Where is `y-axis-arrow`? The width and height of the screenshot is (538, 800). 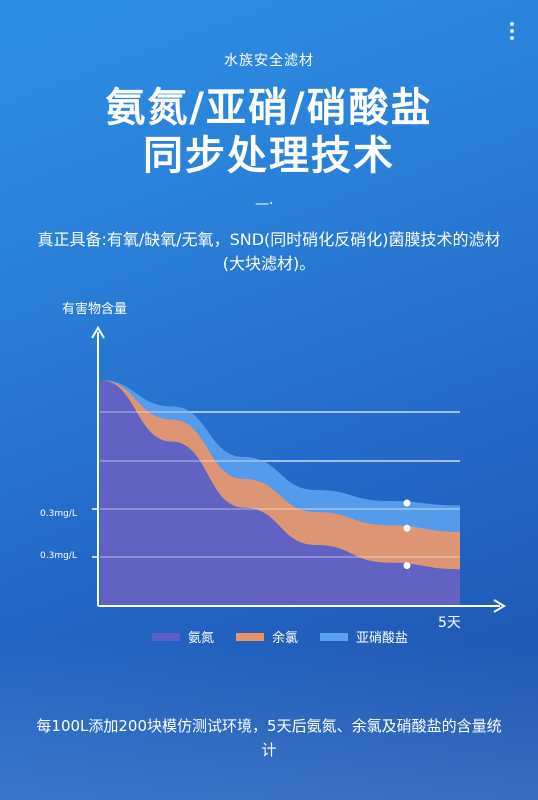
y-axis-arrow is located at coordinates (98, 332).